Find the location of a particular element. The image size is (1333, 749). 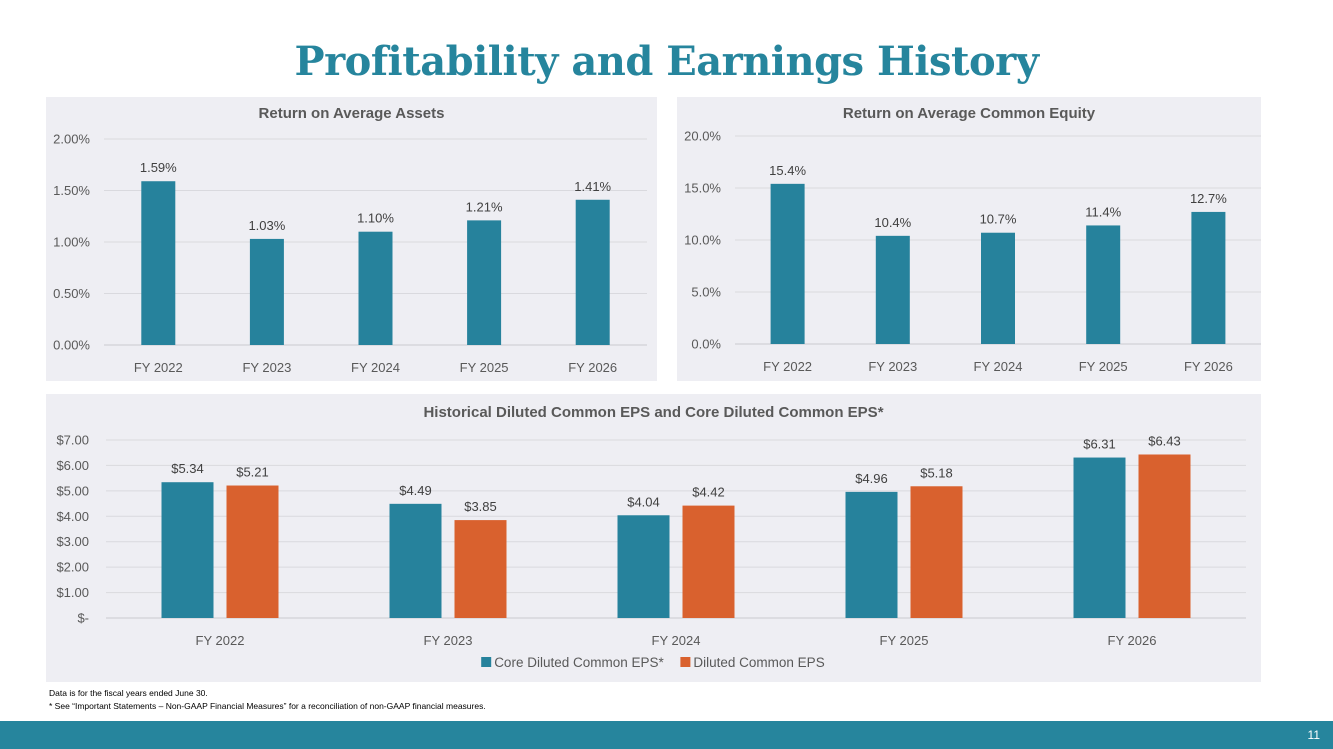

y-tick-label: $2.00 is located at coordinates (72, 567).